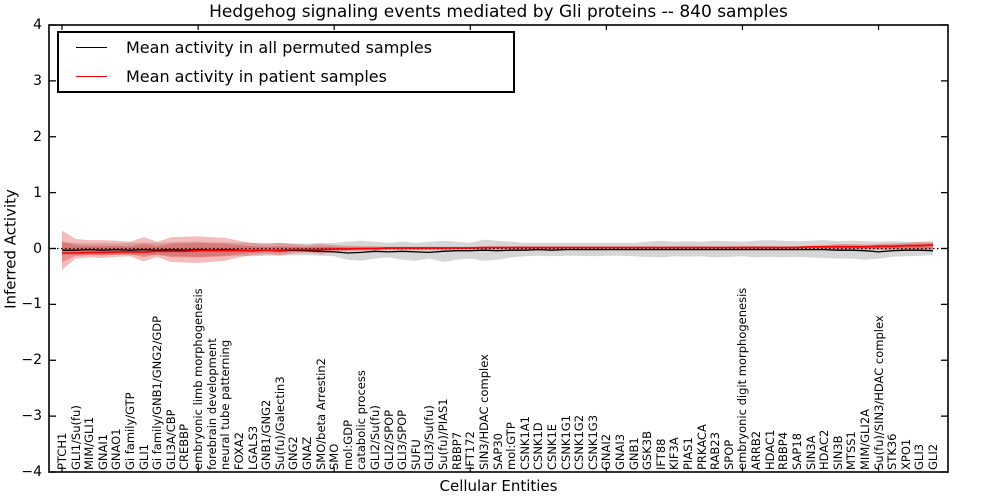 This screenshot has height=500, width=1000. Describe the element at coordinates (538, 446) in the screenshot. I see `x-tick-label: CSNK1D` at that location.